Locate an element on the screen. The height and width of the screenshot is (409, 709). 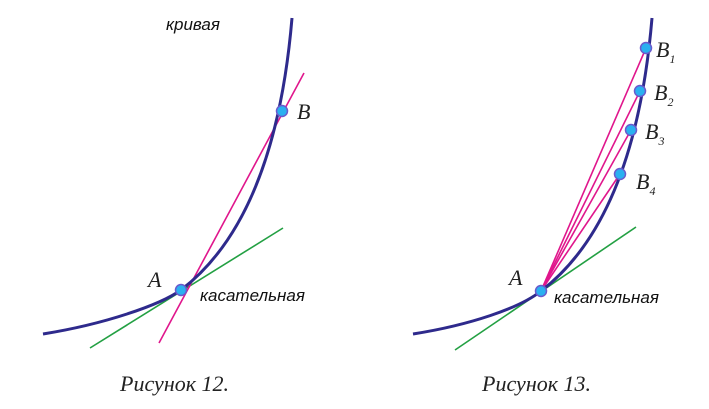
curve-label: кривая is located at coordinates (193, 24).